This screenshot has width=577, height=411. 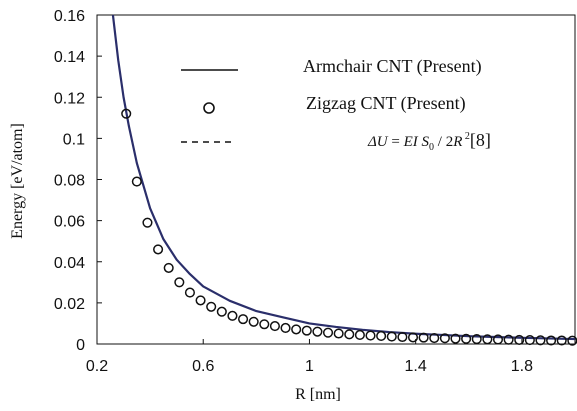 What do you see at coordinates (97, 366) in the screenshot?
I see `x-tick-label: 0.2` at bounding box center [97, 366].